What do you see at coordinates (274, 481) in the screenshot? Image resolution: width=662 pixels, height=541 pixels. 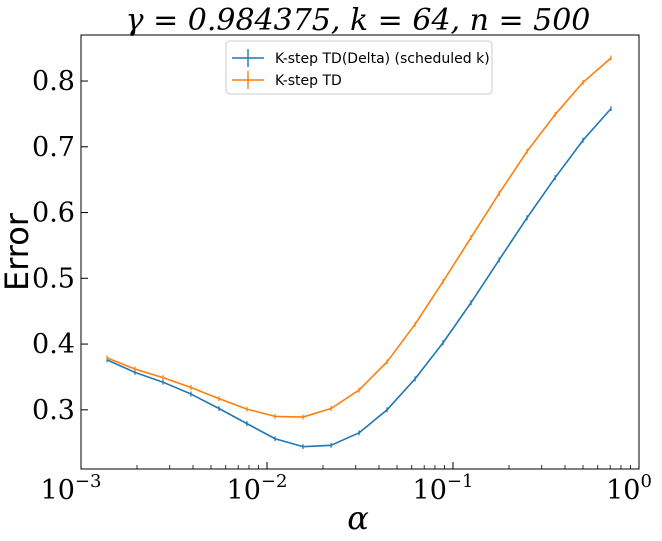 I see `x-tick-label-exponent: −2` at bounding box center [274, 481].